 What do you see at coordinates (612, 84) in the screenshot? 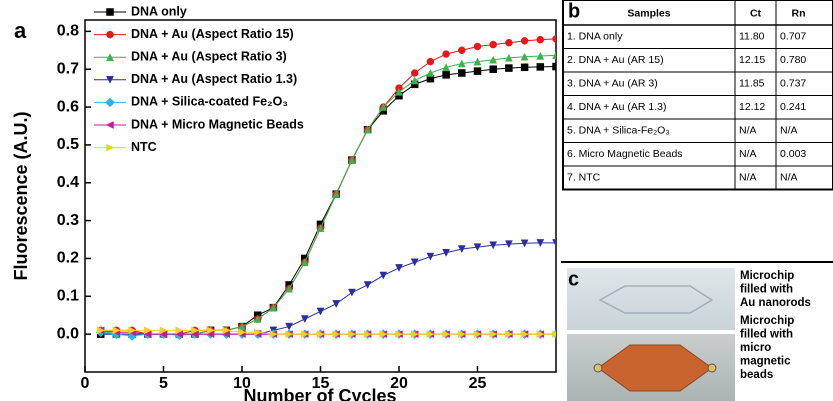
I see `table-cell: 3. DNA + Au (AR 3)` at bounding box center [612, 84].